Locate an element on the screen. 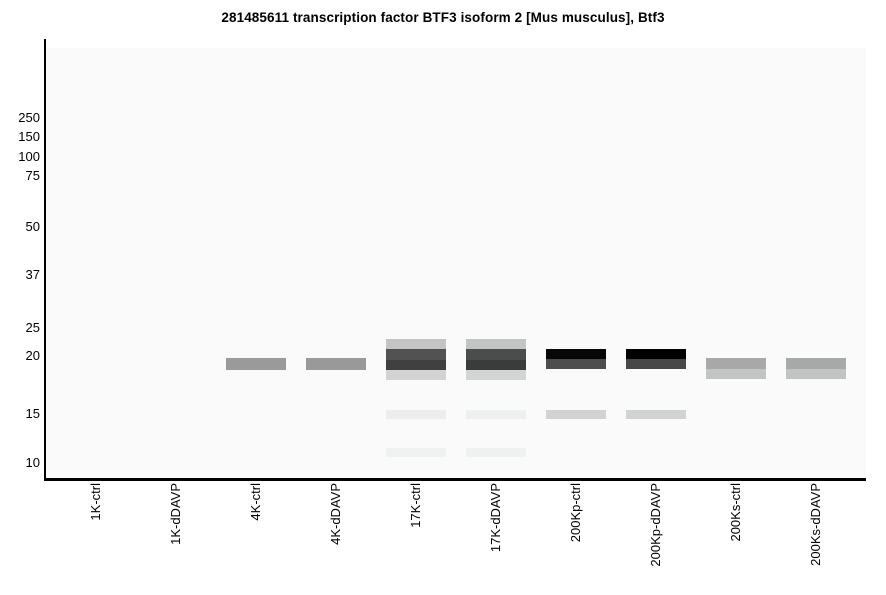 This screenshot has height=595, width=886. lane-label: 17K-dDAVP is located at coordinates (495, 518).